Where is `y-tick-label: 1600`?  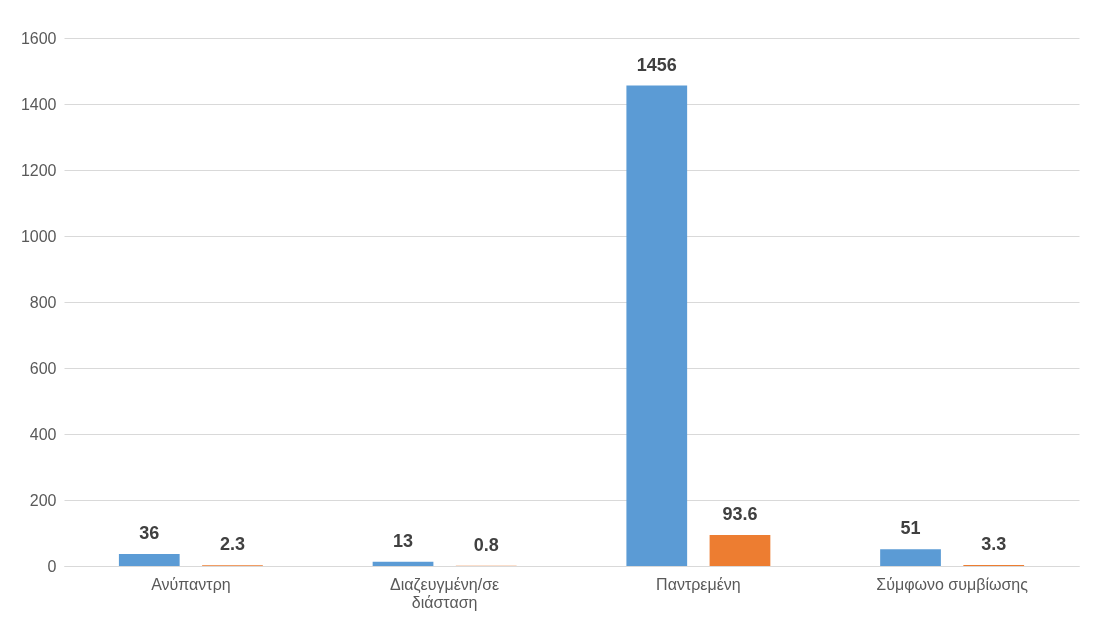 y-tick-label: 1600 is located at coordinates (38, 38).